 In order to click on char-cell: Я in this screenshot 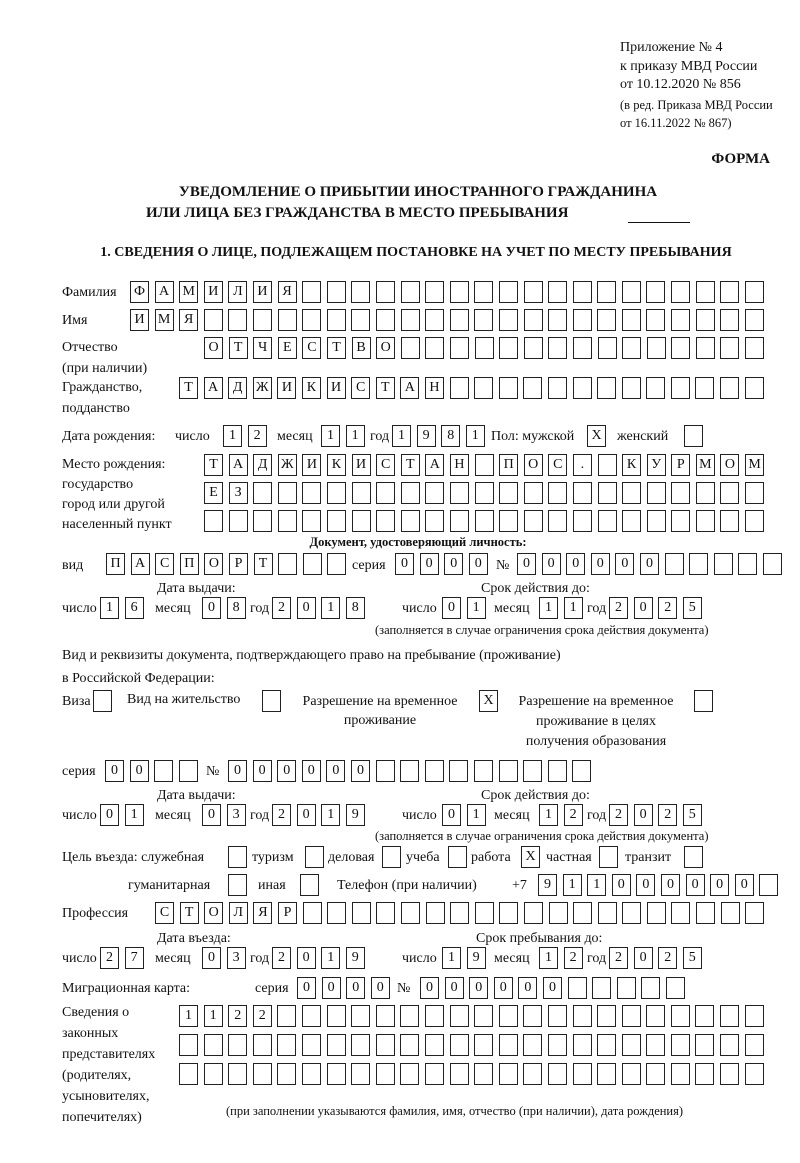, I will do `click(189, 320)`.